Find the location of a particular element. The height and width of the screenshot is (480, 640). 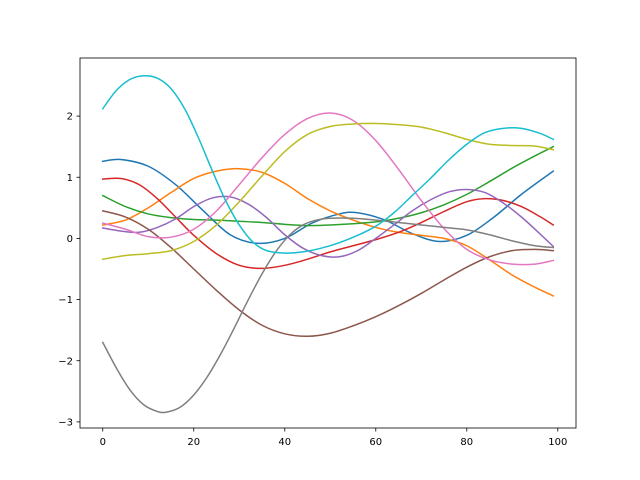

y-tick-label: 0 is located at coordinates (70, 239).